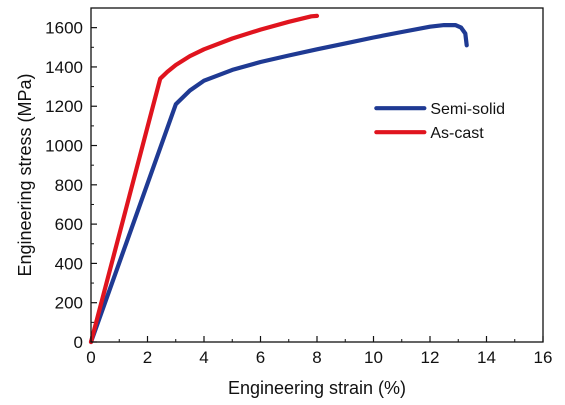  I want to click on x-axis-title: Engineering strain (%), so click(317, 388).